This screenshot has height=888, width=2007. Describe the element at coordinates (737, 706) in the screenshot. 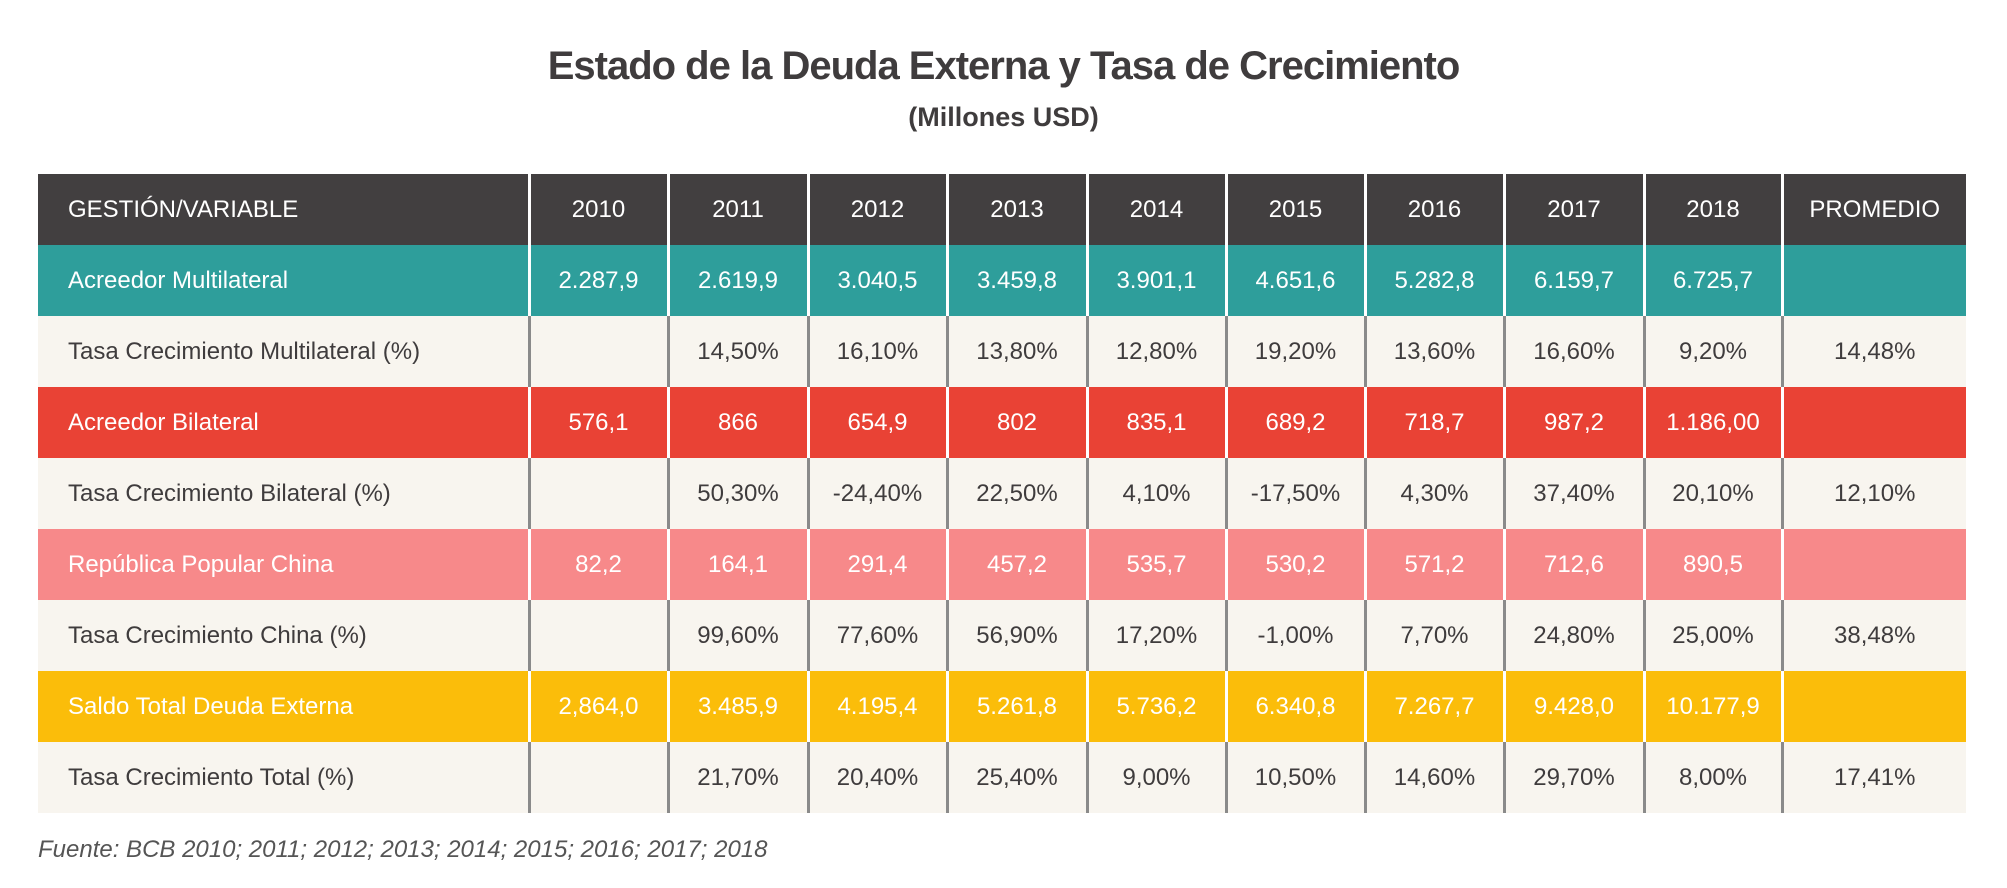

I see `table-cell: 3.485,9` at that location.